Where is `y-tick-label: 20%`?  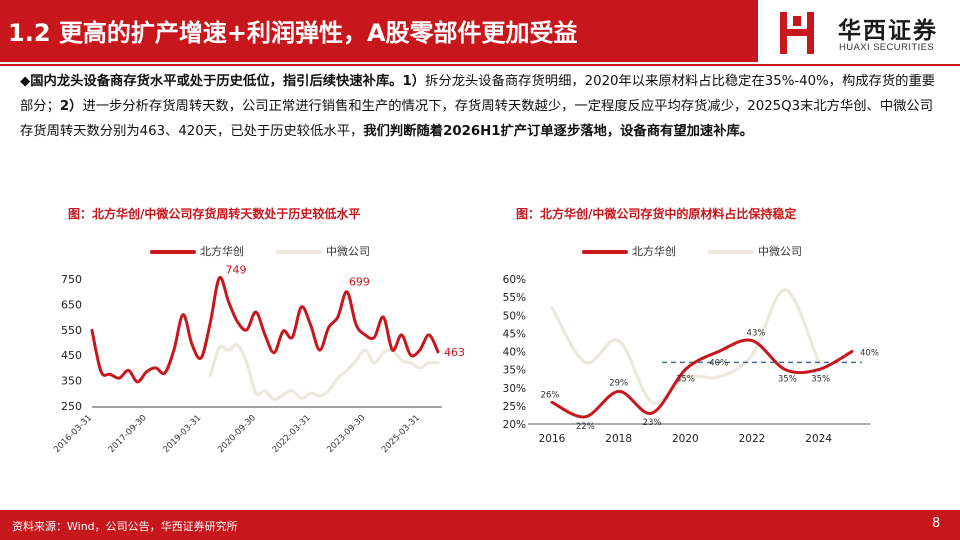
y-tick-label: 20% is located at coordinates (514, 425).